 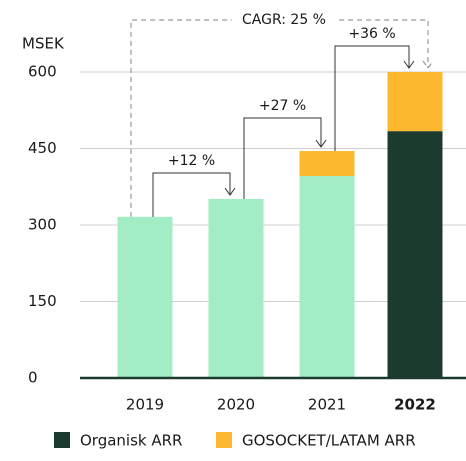 I want to click on legend-label: GOSOCKET/LATAM ARR, so click(x=329, y=441).